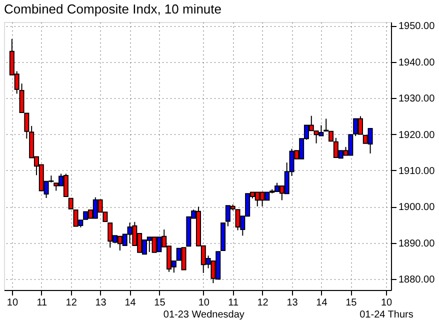  I want to click on candlestick, so click(71, 204).